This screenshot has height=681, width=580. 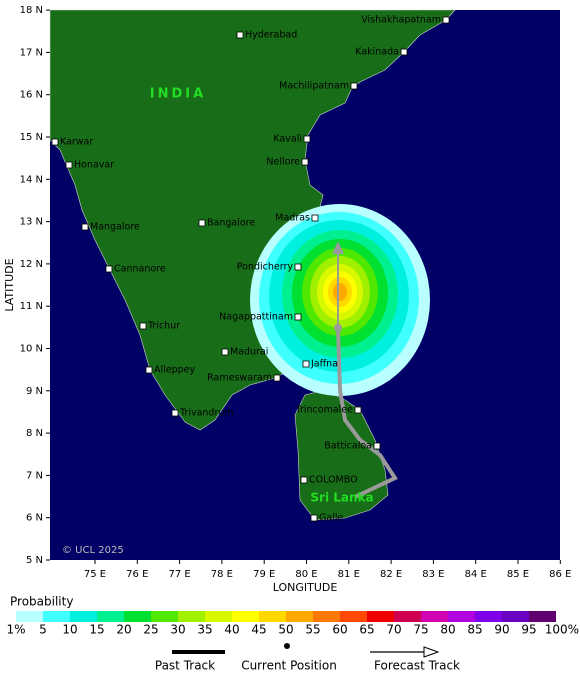 I want to click on city-label: Jaffna, so click(x=324, y=364).